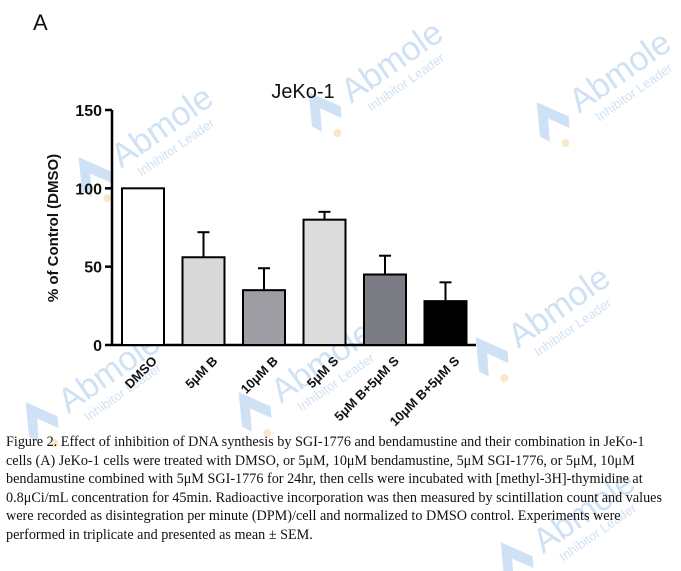  Describe the element at coordinates (88, 111) in the screenshot. I see `y-tick-label: 150` at that location.